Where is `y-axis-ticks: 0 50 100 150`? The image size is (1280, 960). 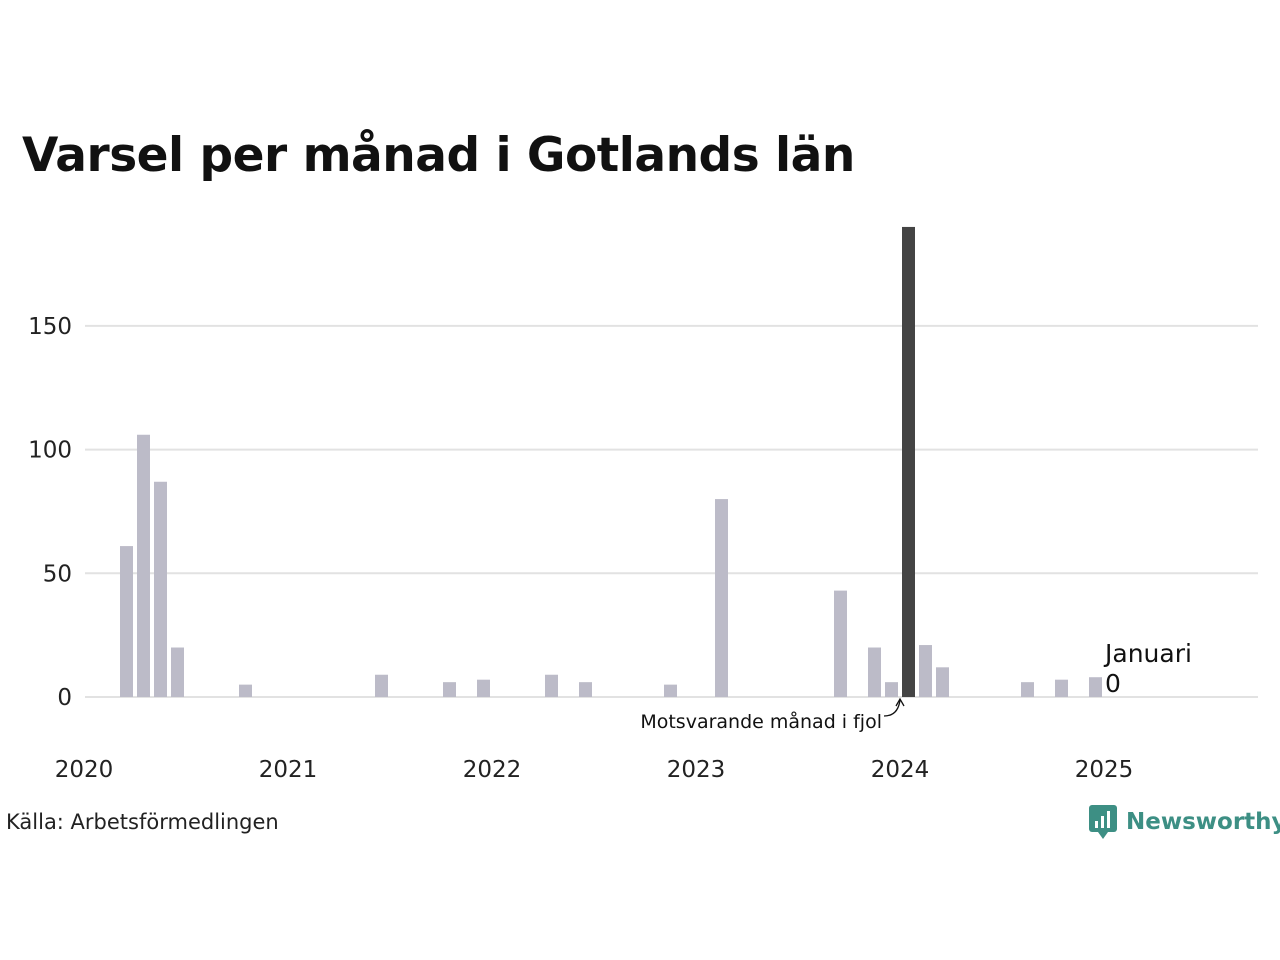 y-axis-ticks: 0 50 100 150 is located at coordinates (50, 512).